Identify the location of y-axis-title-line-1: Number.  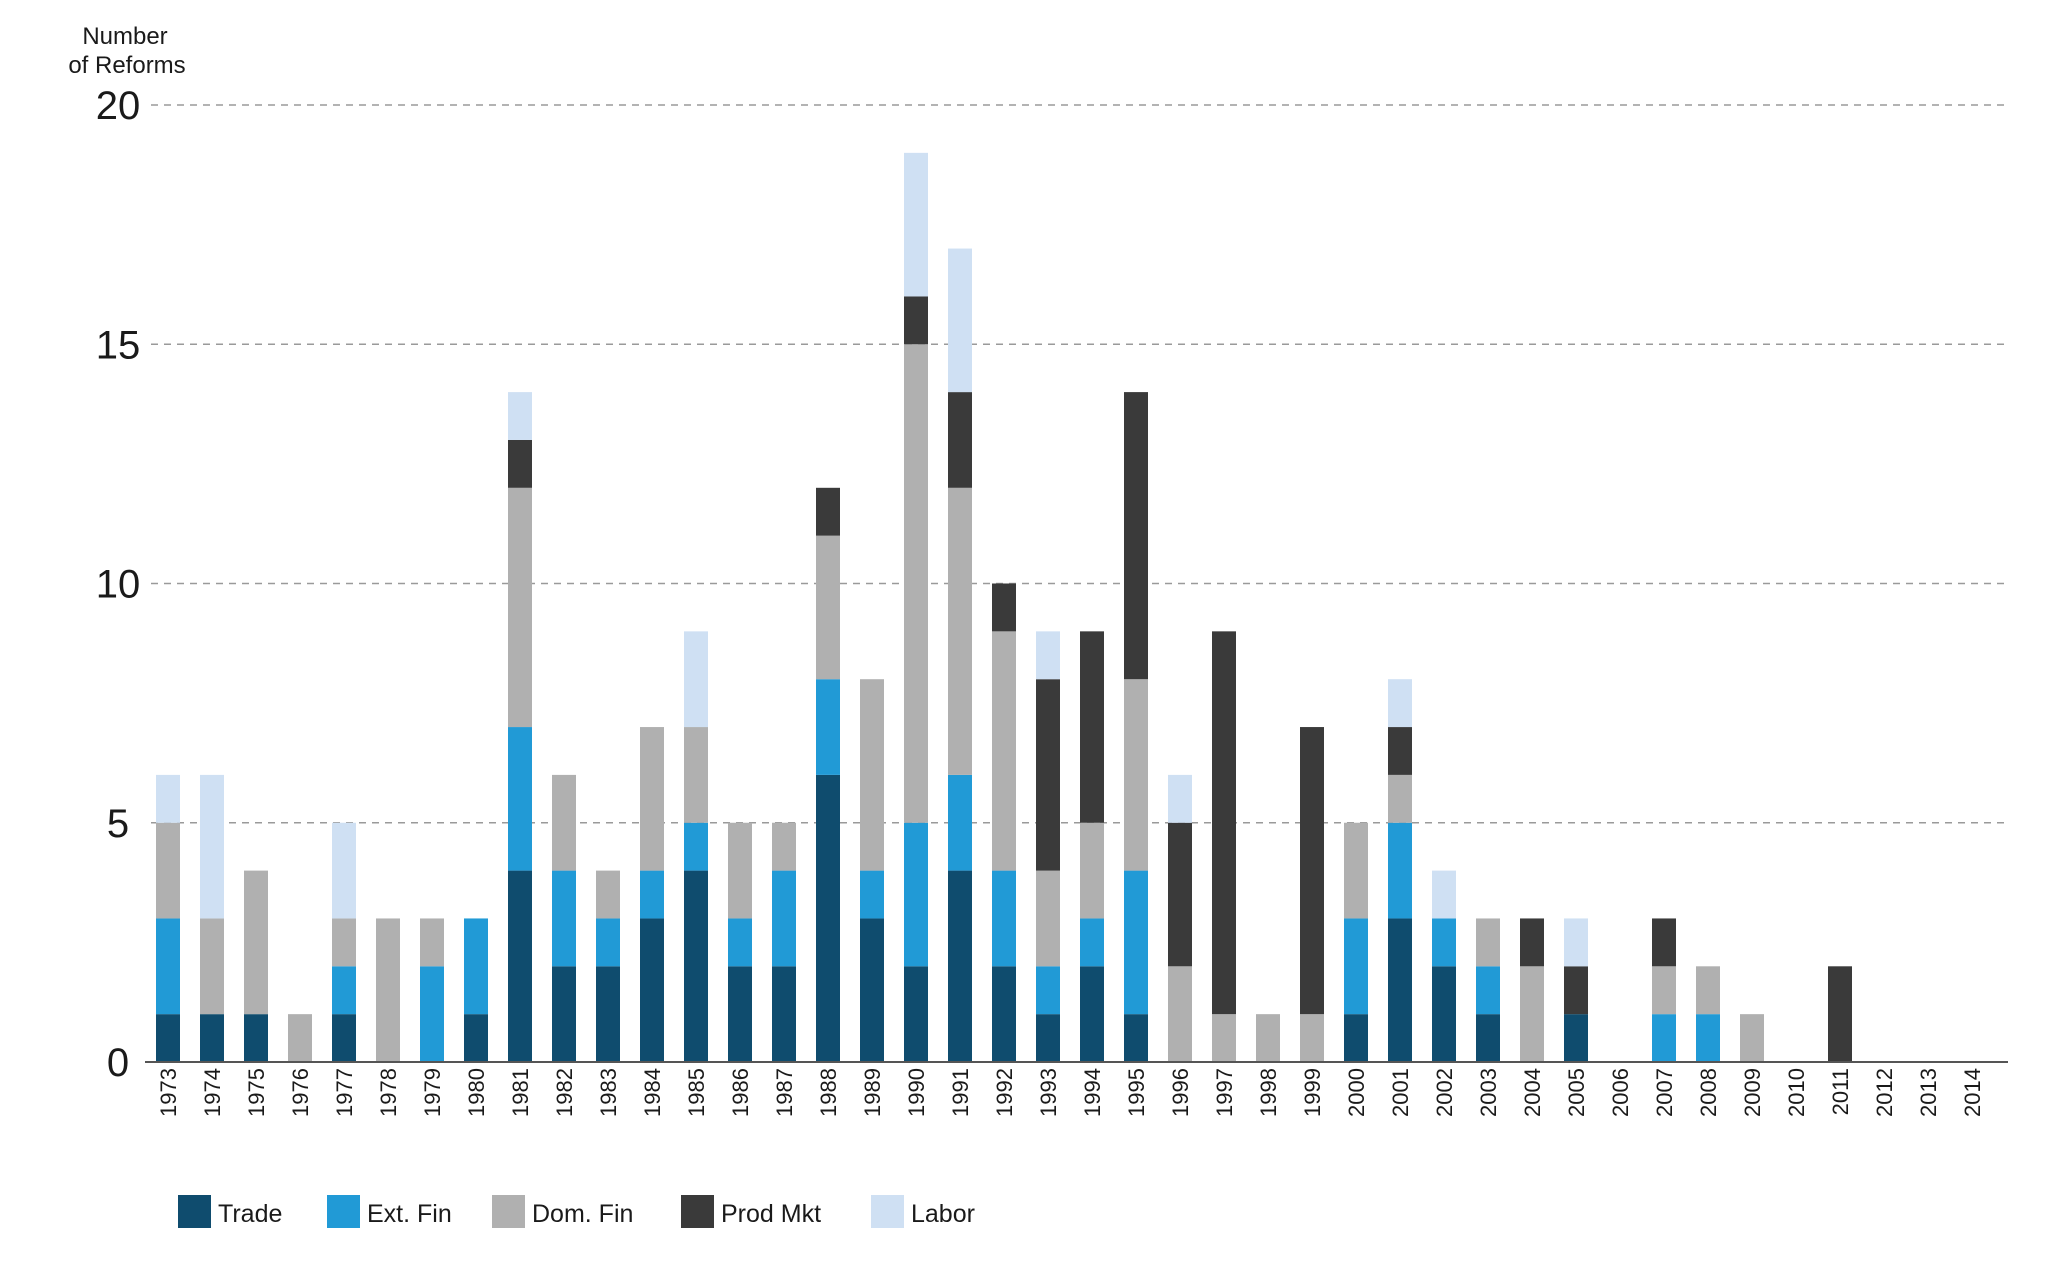
(124, 36).